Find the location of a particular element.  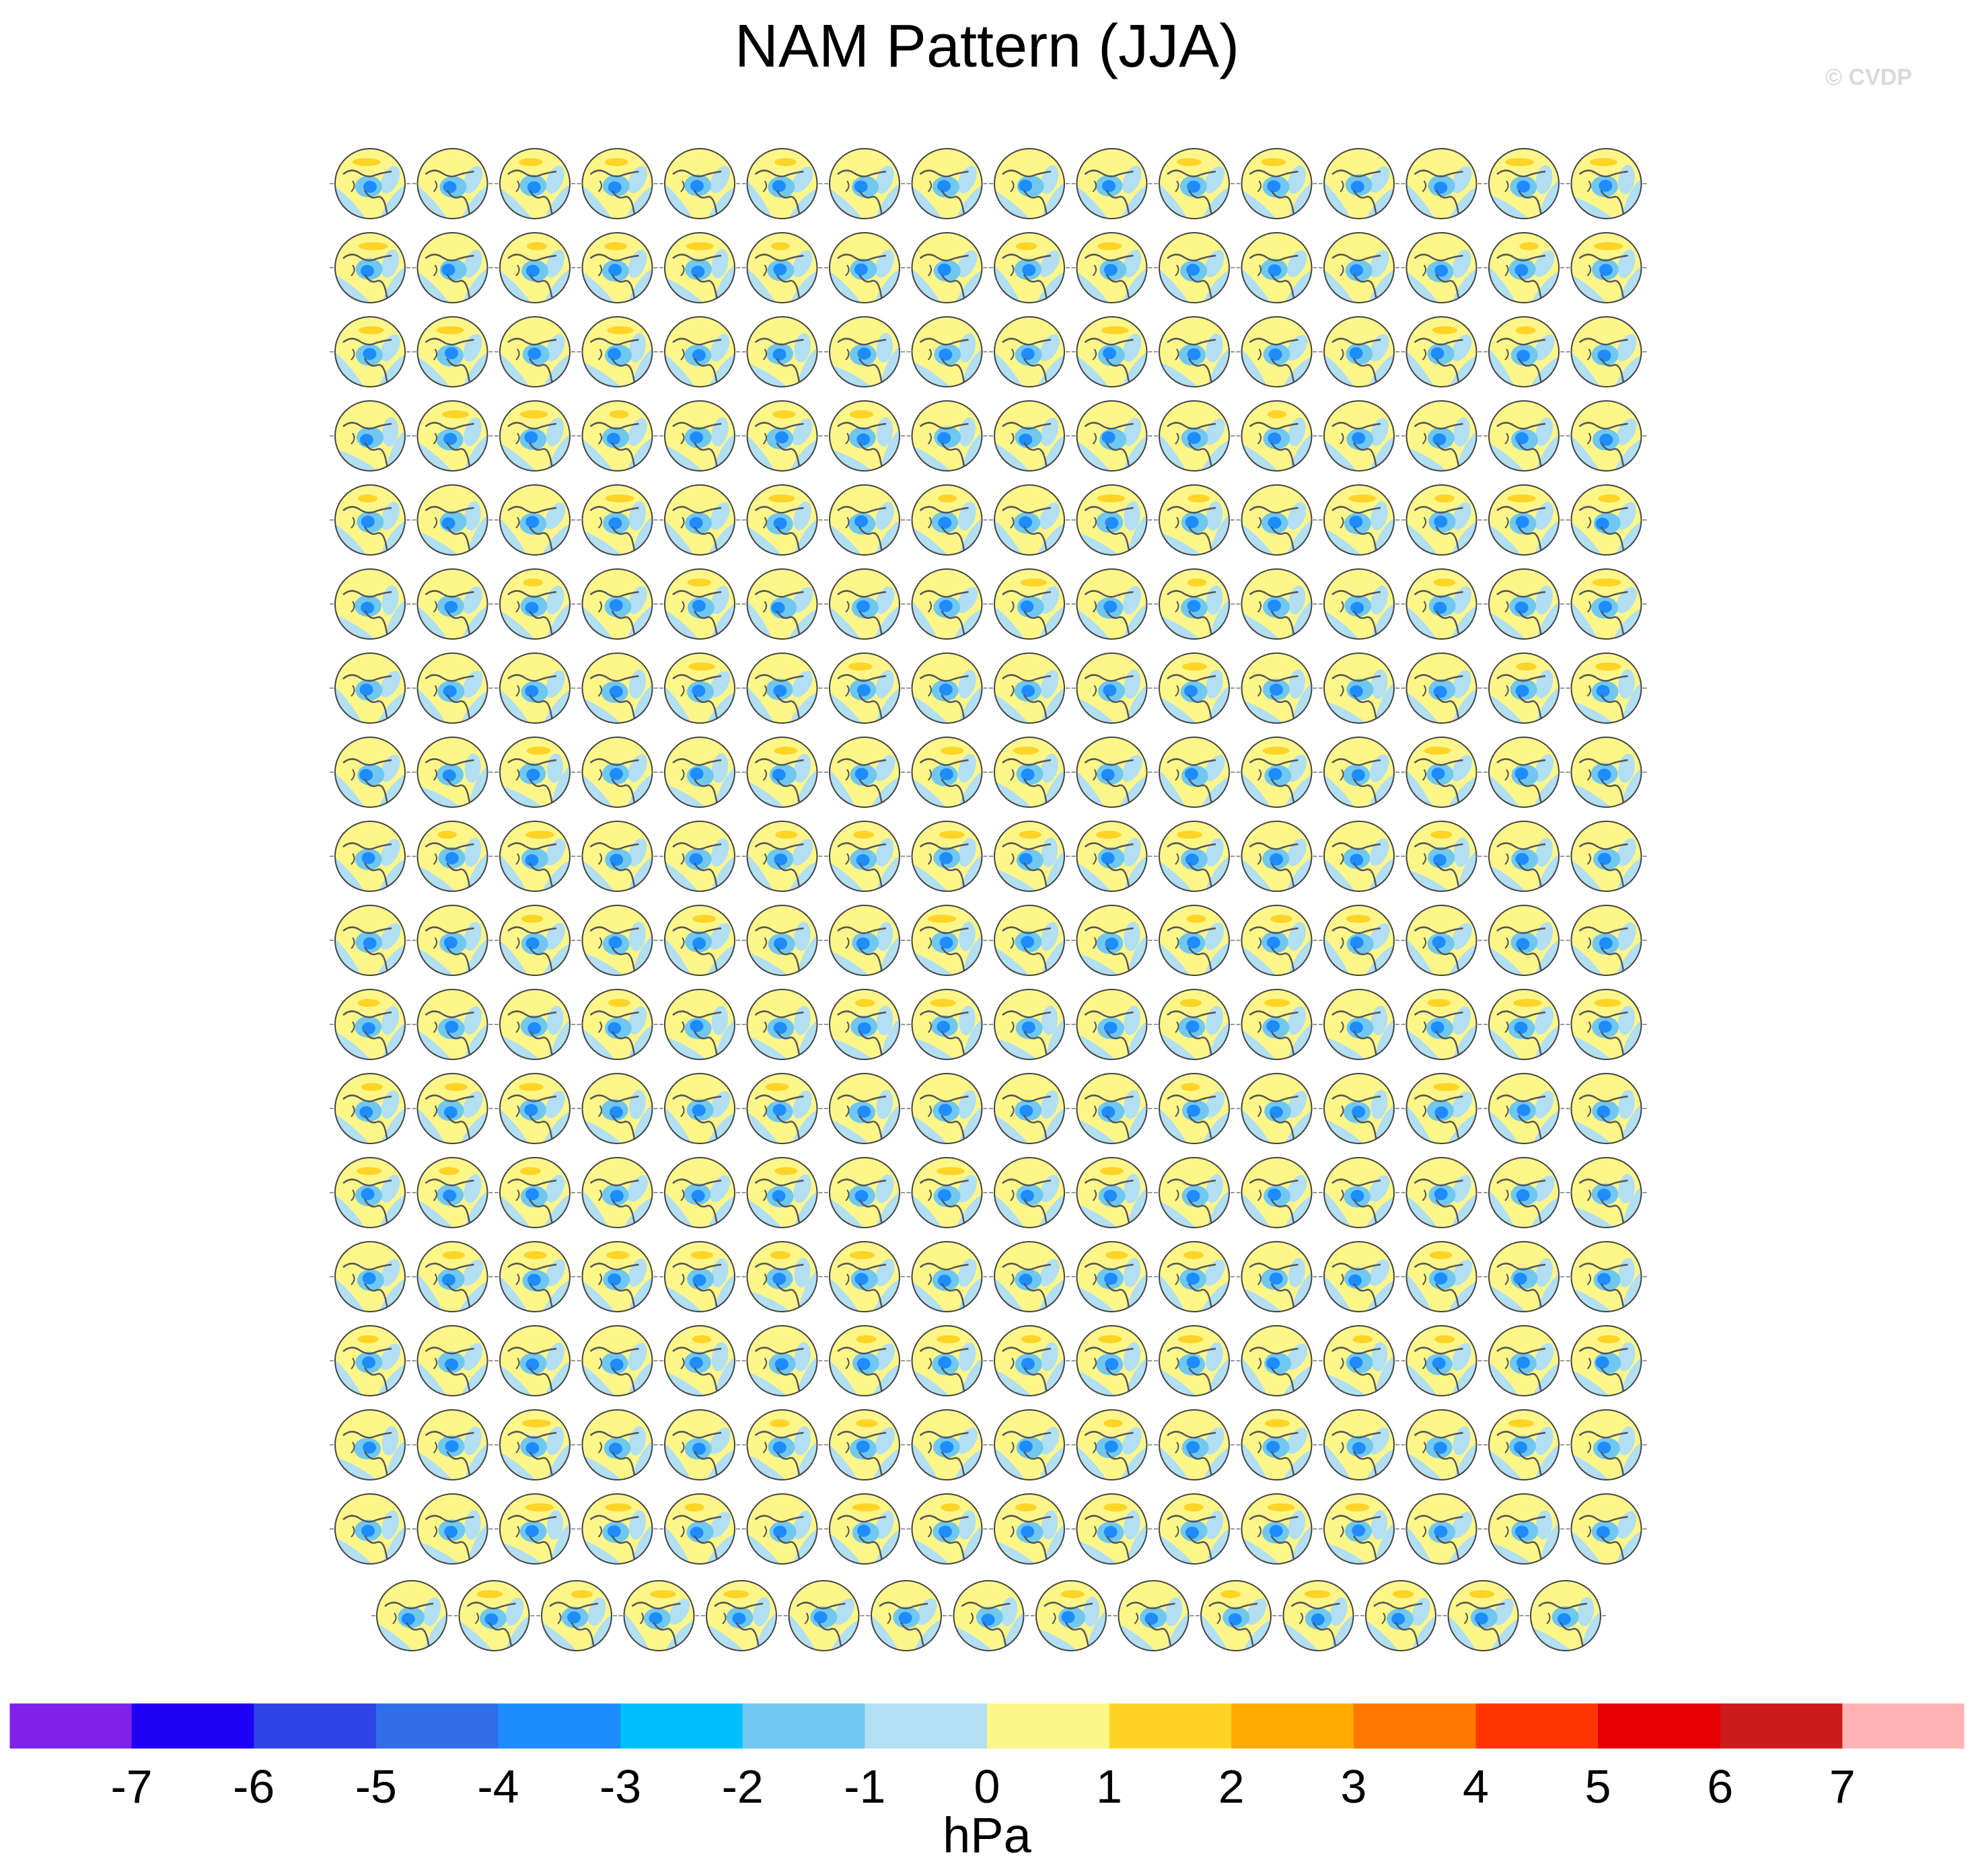

colorbar-tick-label: -6 is located at coordinates (254, 1787).